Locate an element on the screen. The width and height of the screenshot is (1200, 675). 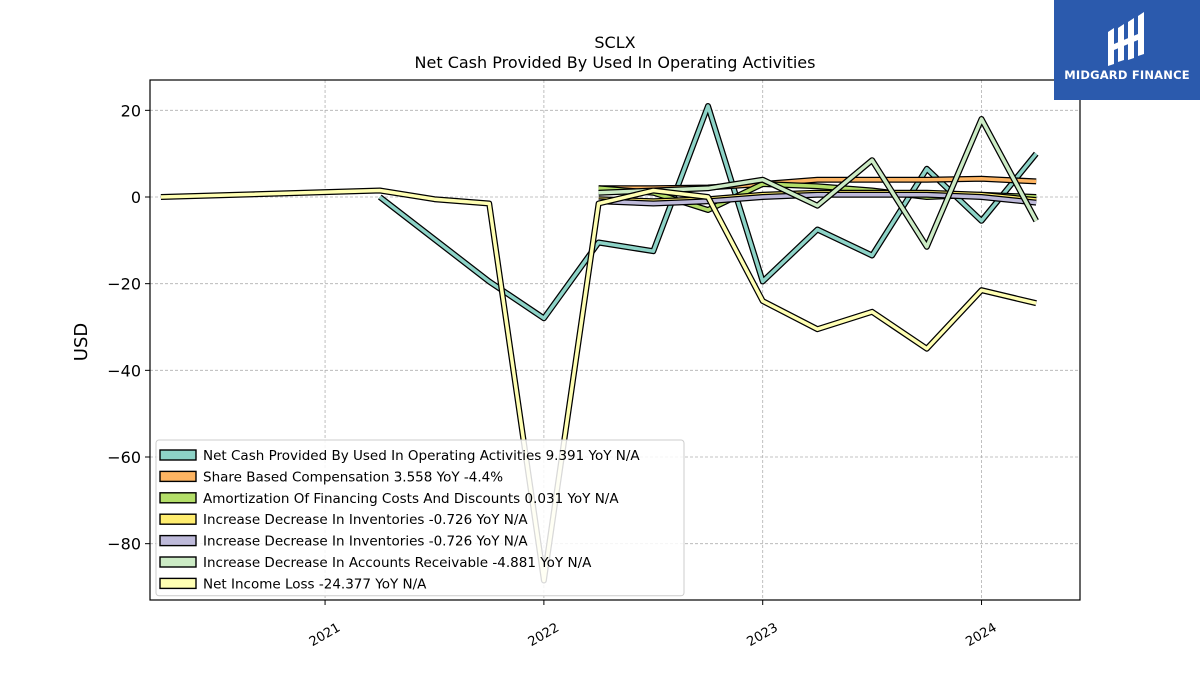
legend-entry: Share Based Compensation 3.558 YoY -4.4% is located at coordinates (331, 477).